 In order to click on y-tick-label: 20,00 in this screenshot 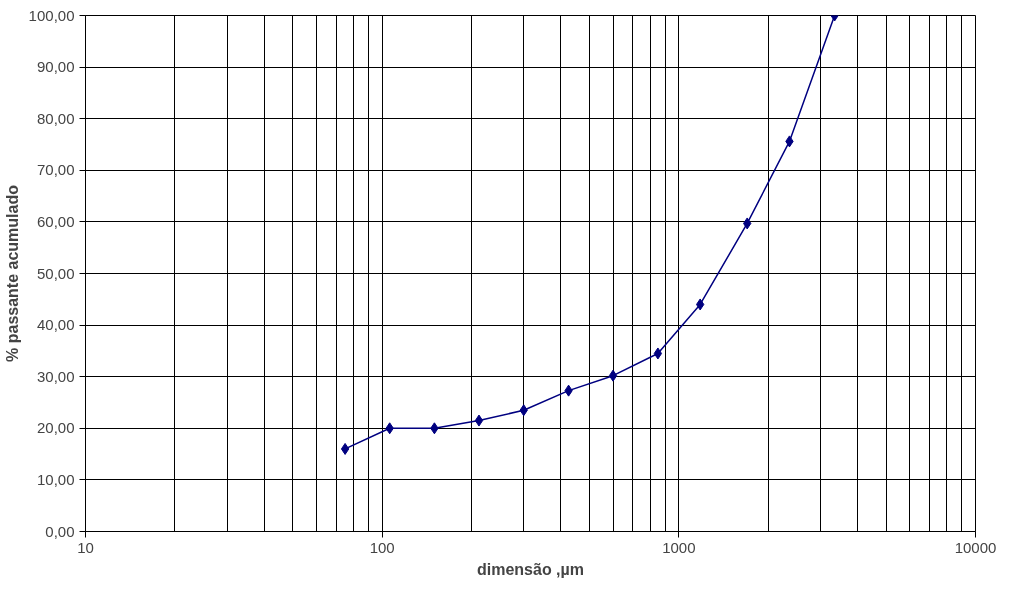, I will do `click(55, 428)`.